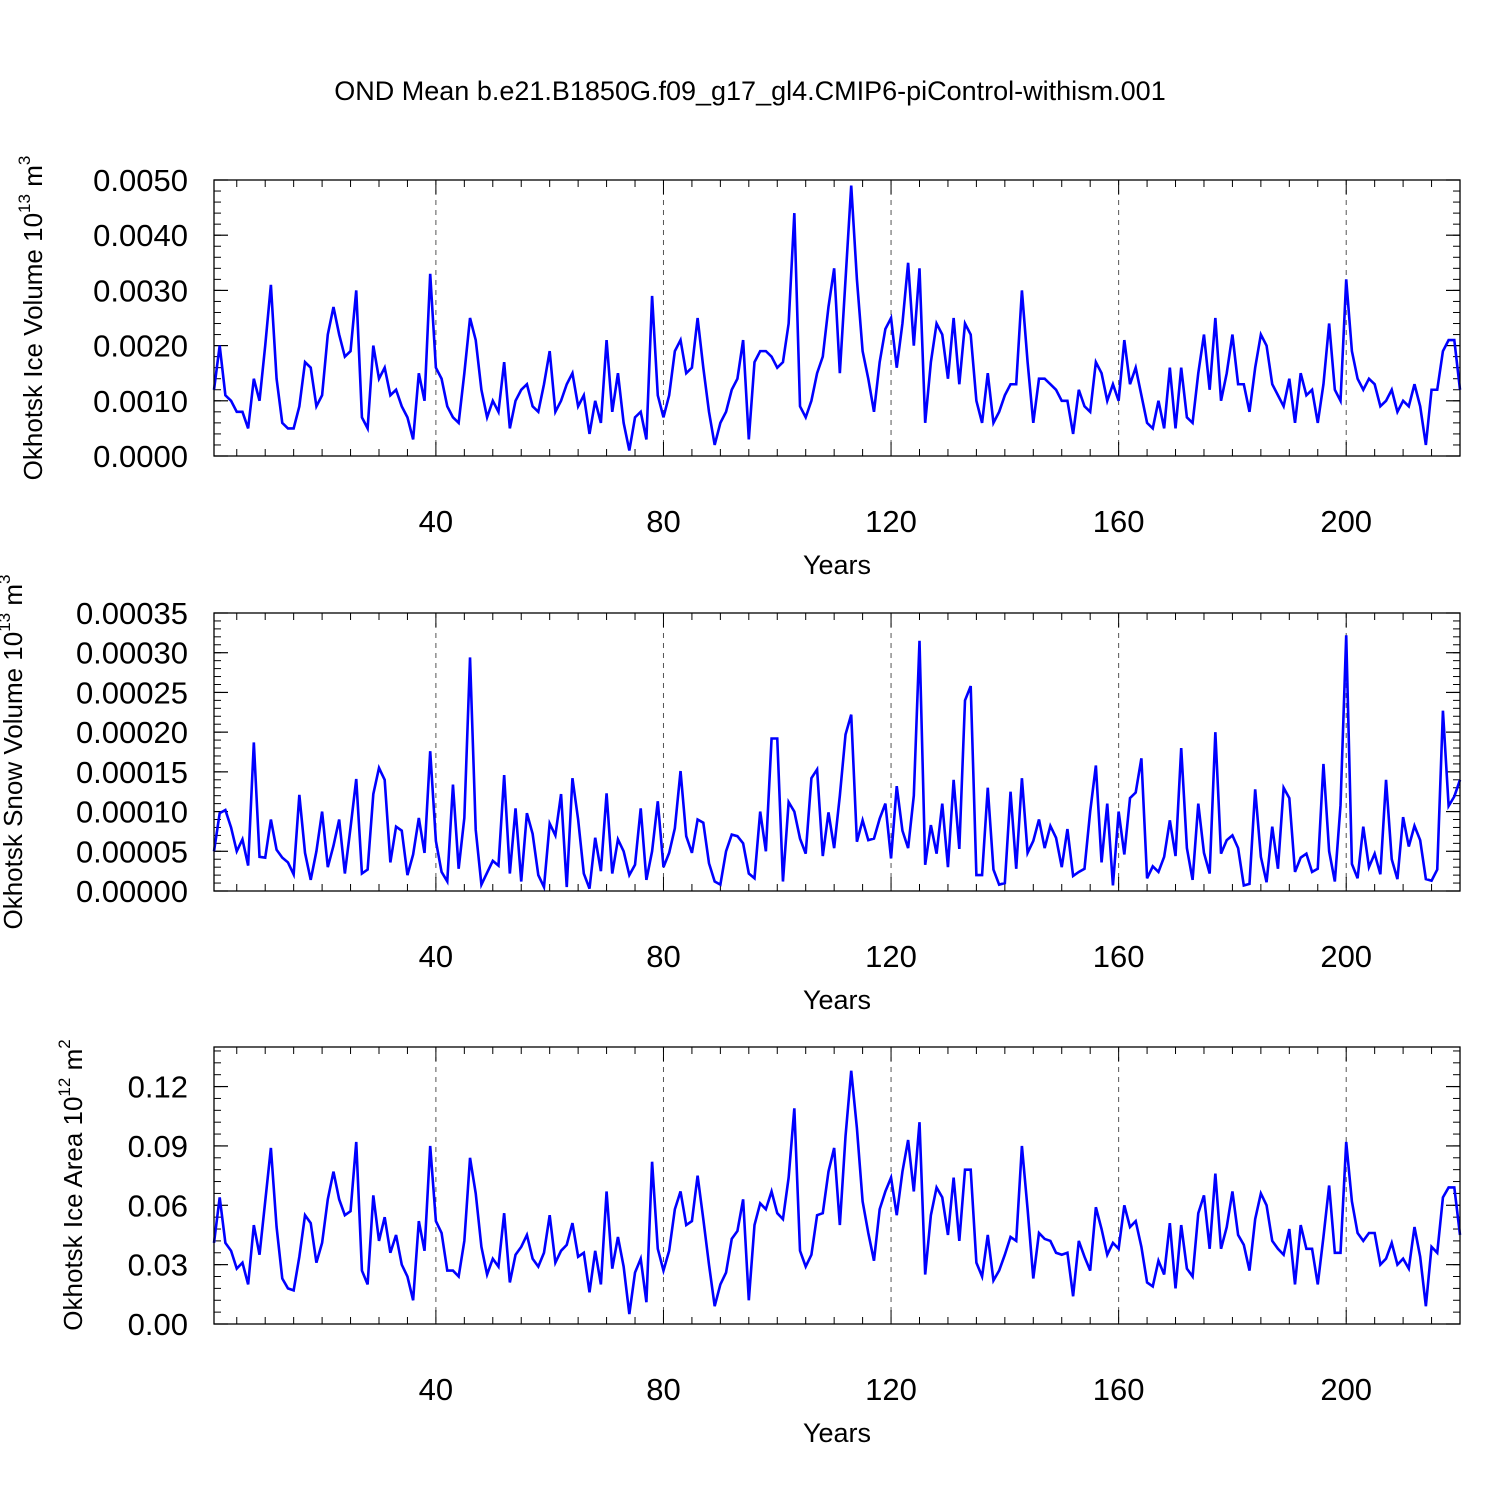  What do you see at coordinates (132, 891) in the screenshot?
I see `y-tick-label: 0.00000` at bounding box center [132, 891].